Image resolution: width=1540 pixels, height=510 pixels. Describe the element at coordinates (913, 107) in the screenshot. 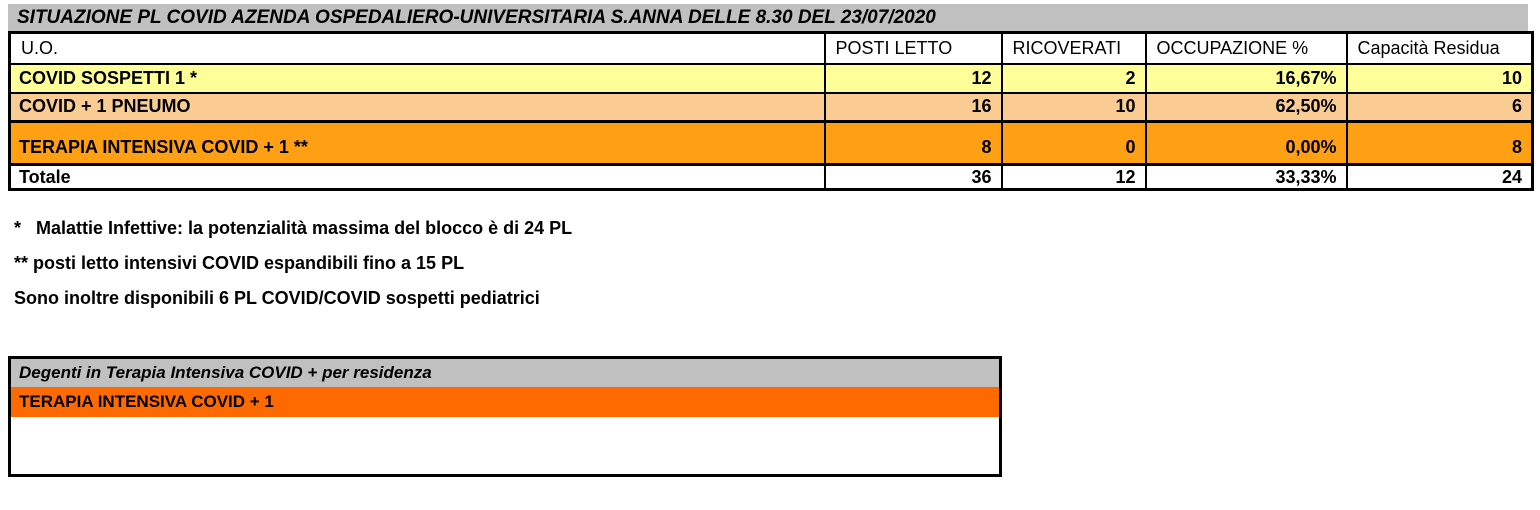

I see `cell-posti-letto: 16` at that location.